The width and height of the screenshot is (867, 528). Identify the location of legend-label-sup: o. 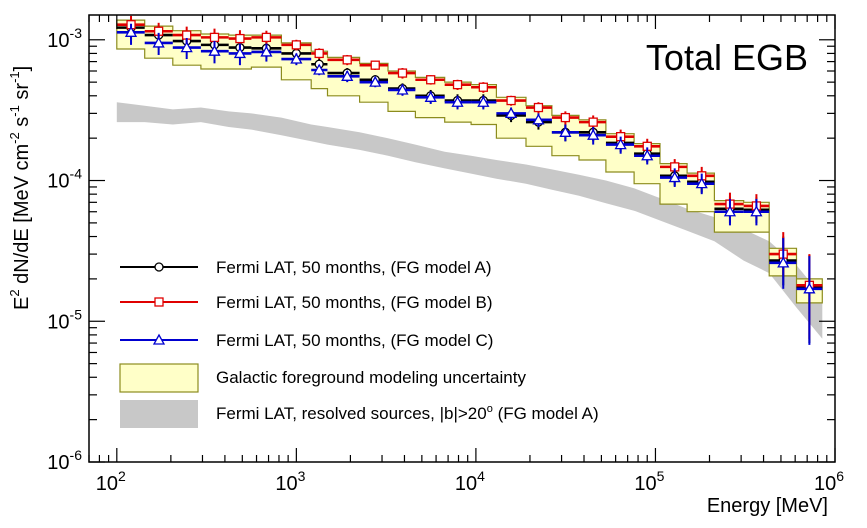
(490, 409).